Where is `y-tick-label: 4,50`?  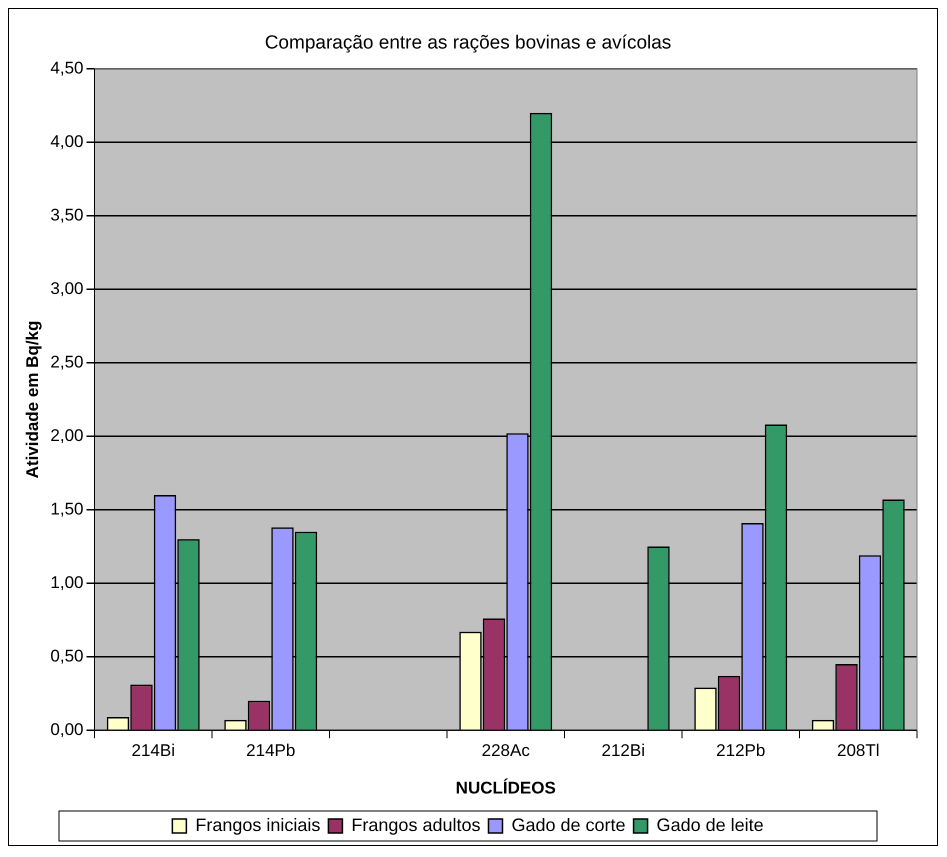
y-tick-label: 4,50 is located at coordinates (67, 68).